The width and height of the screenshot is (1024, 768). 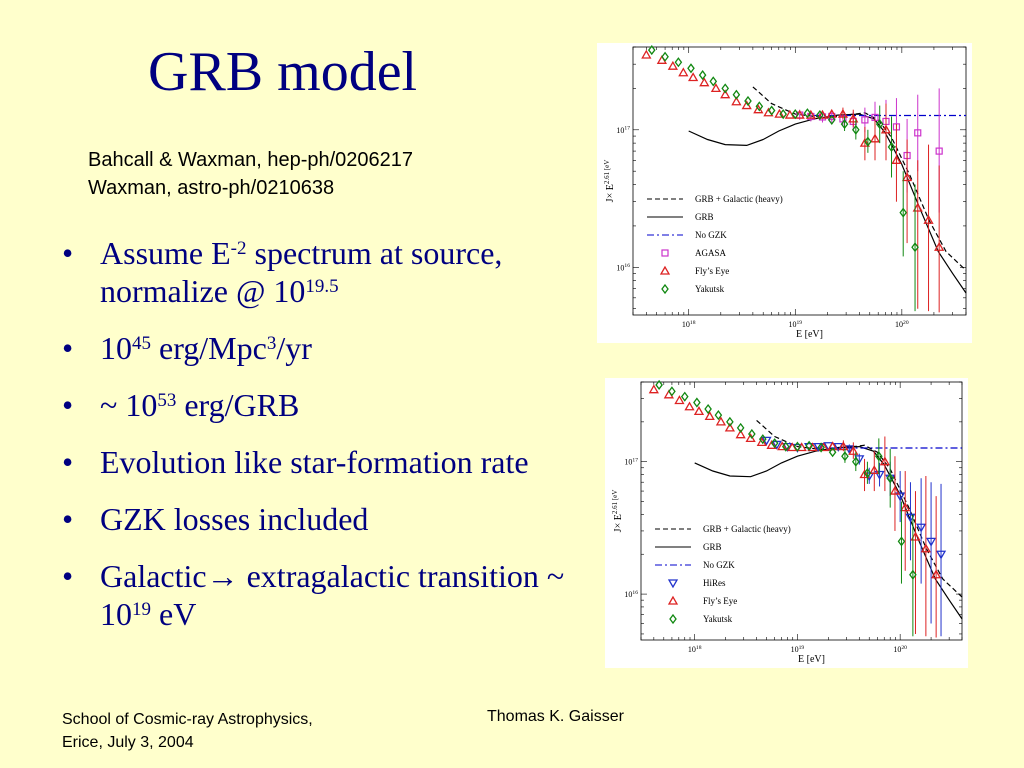 What do you see at coordinates (251, 160) in the screenshot?
I see `reference-line: Bahcall & Waxman, hep-ph/0206217` at bounding box center [251, 160].